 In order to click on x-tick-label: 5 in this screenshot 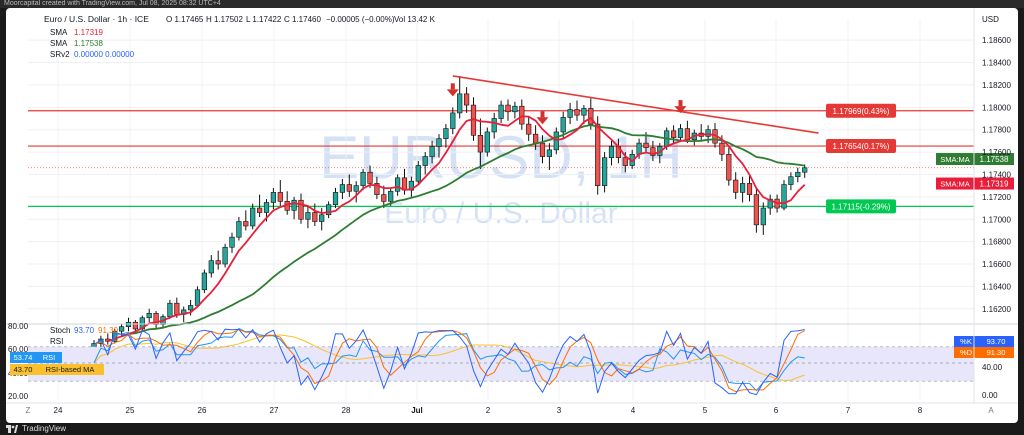, I will do `click(705, 410)`.